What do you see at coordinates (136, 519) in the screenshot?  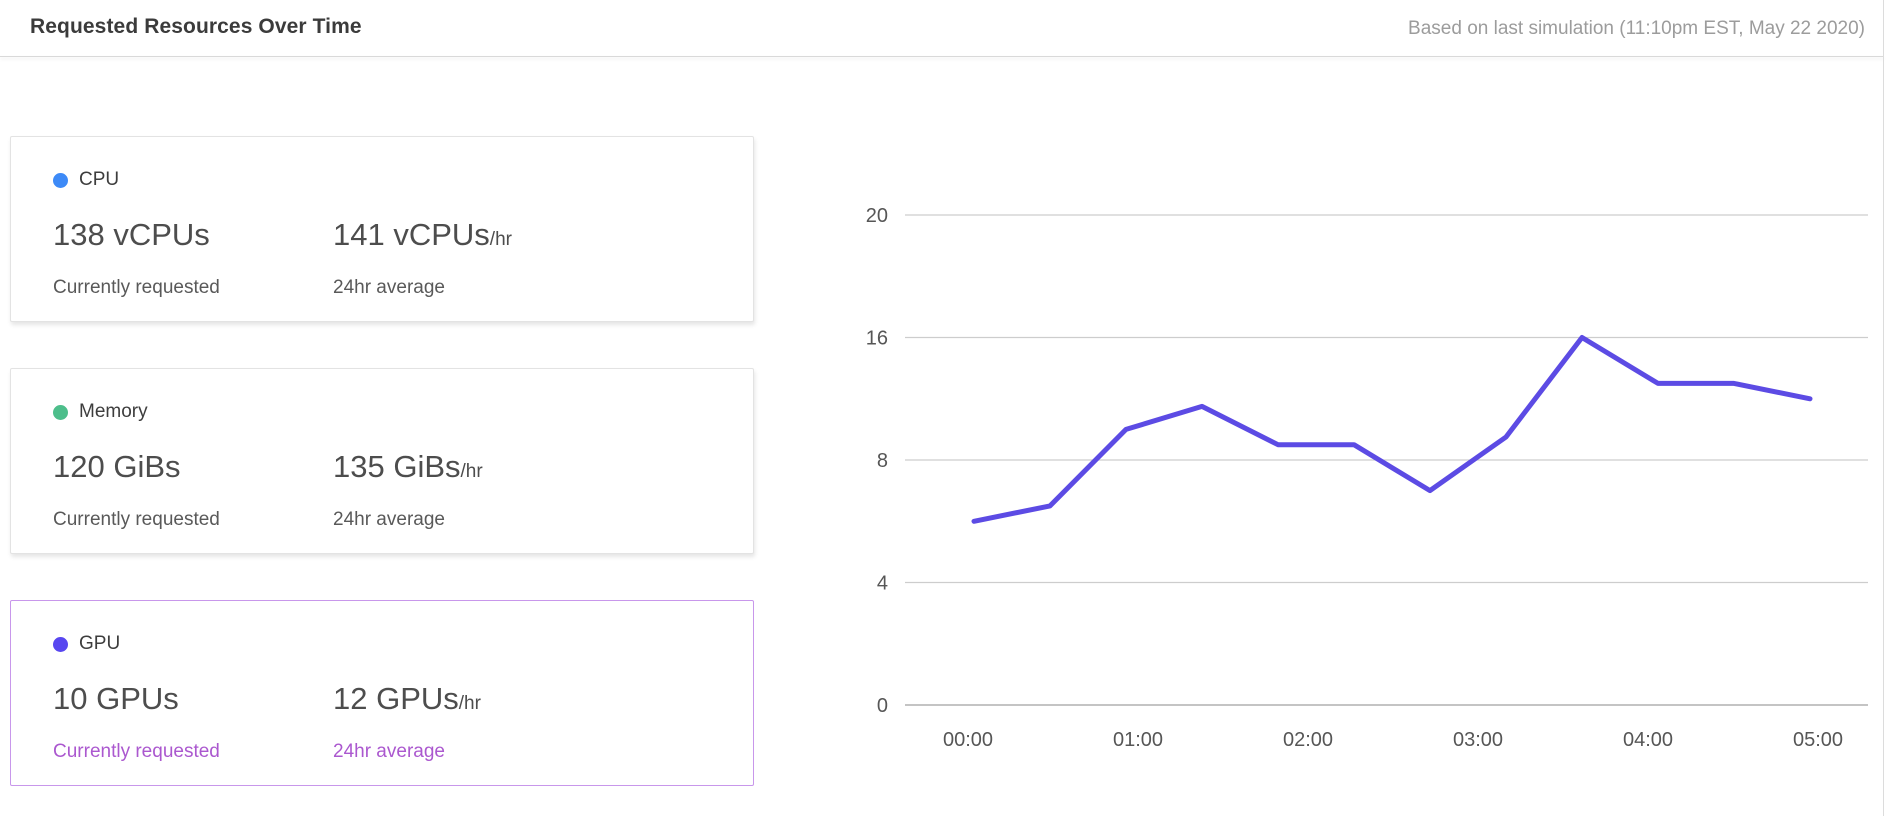 I see `memory-current-caption: Currently requested` at bounding box center [136, 519].